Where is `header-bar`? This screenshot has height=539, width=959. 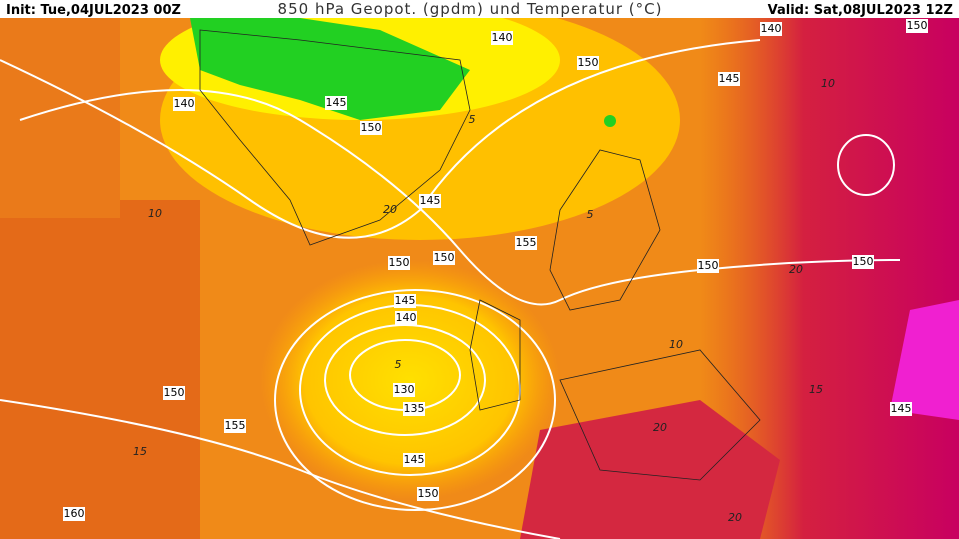 header-bar is located at coordinates (479, 9).